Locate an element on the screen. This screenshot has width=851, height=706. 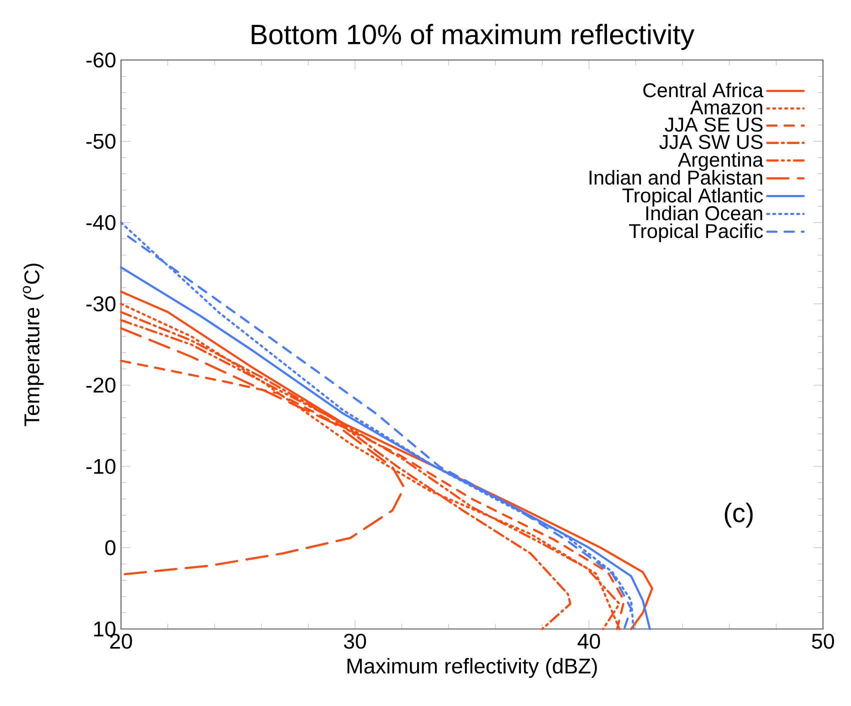
legend-label: Indian and Pakistan is located at coordinates (676, 177).